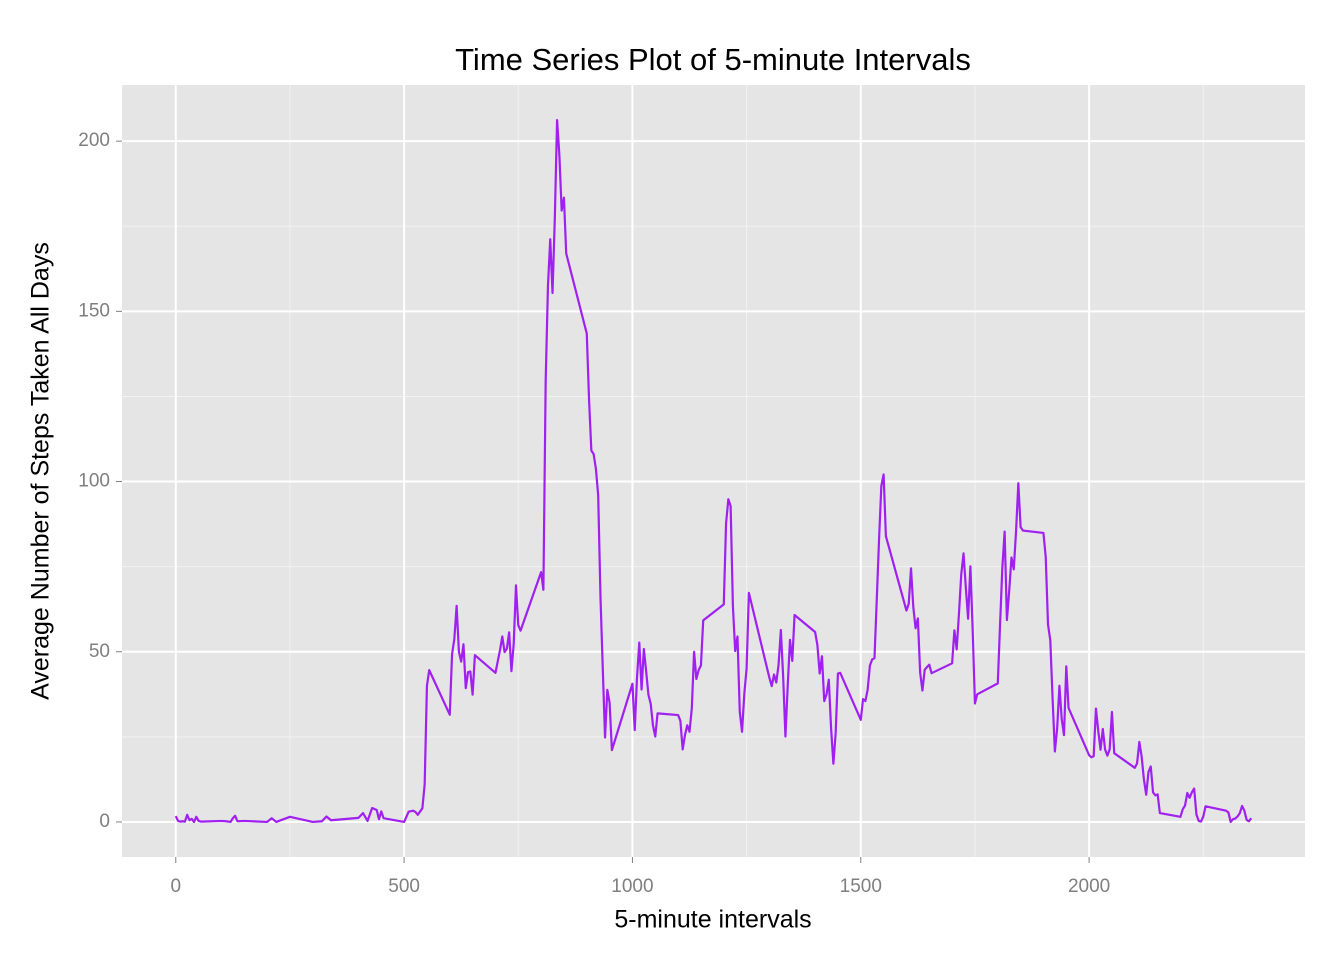  I want to click on y-tick-label: 50, so click(99, 651).